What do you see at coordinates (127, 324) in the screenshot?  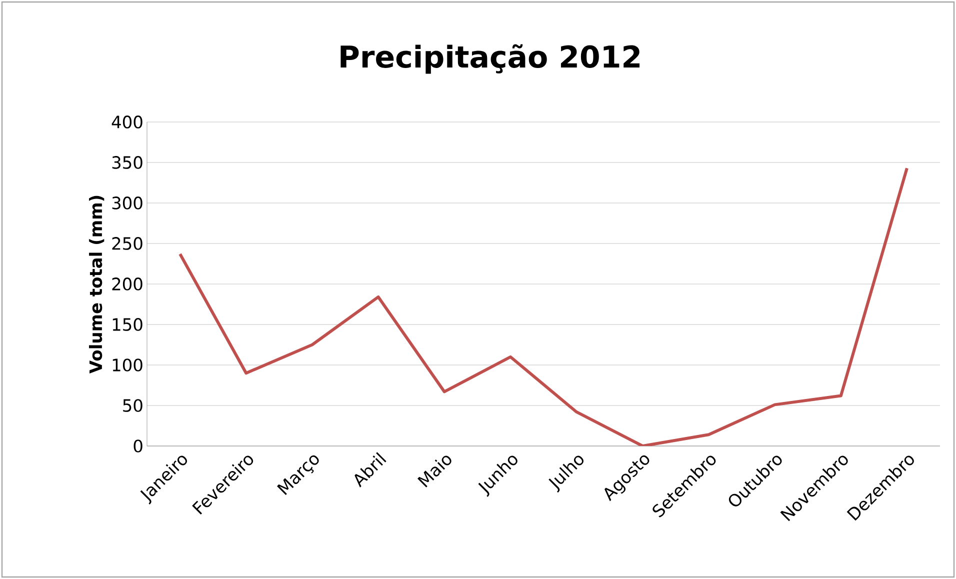 I see `y-tick-label: 150` at bounding box center [127, 324].